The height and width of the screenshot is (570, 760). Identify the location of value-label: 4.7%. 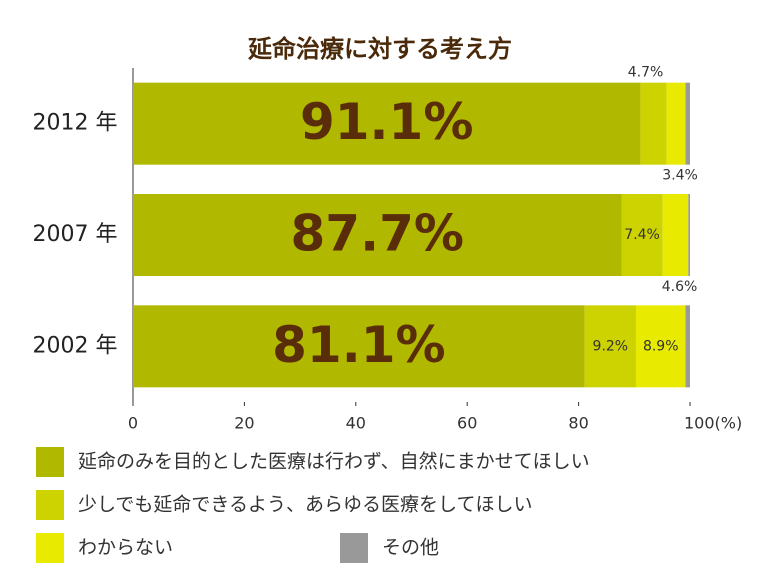
(646, 73).